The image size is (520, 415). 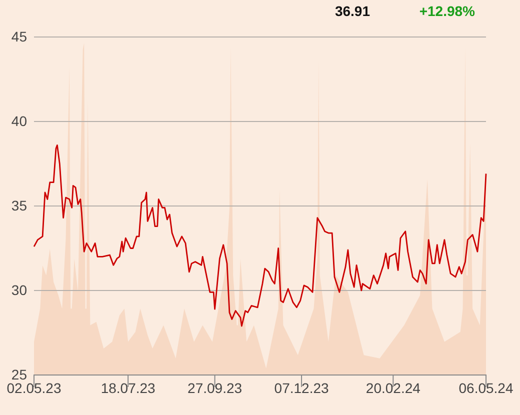 I want to click on text: +12.98%, so click(x=447, y=11).